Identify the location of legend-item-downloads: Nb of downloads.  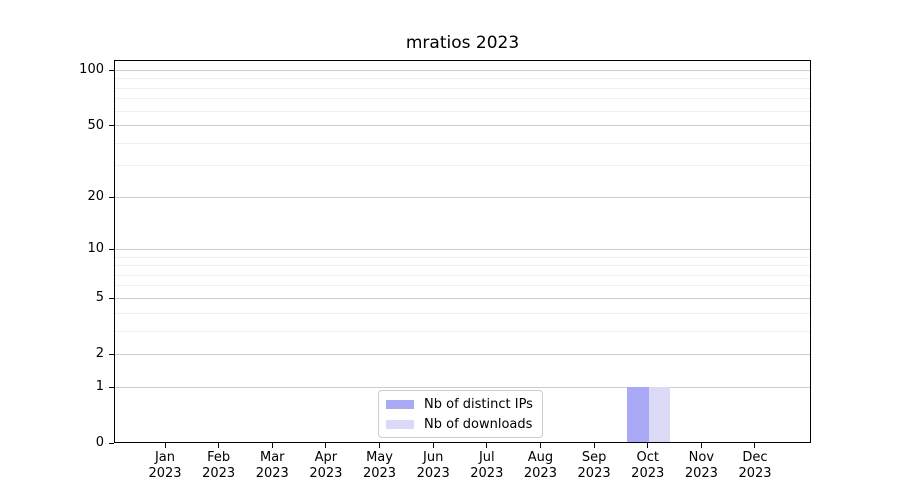
(459, 424).